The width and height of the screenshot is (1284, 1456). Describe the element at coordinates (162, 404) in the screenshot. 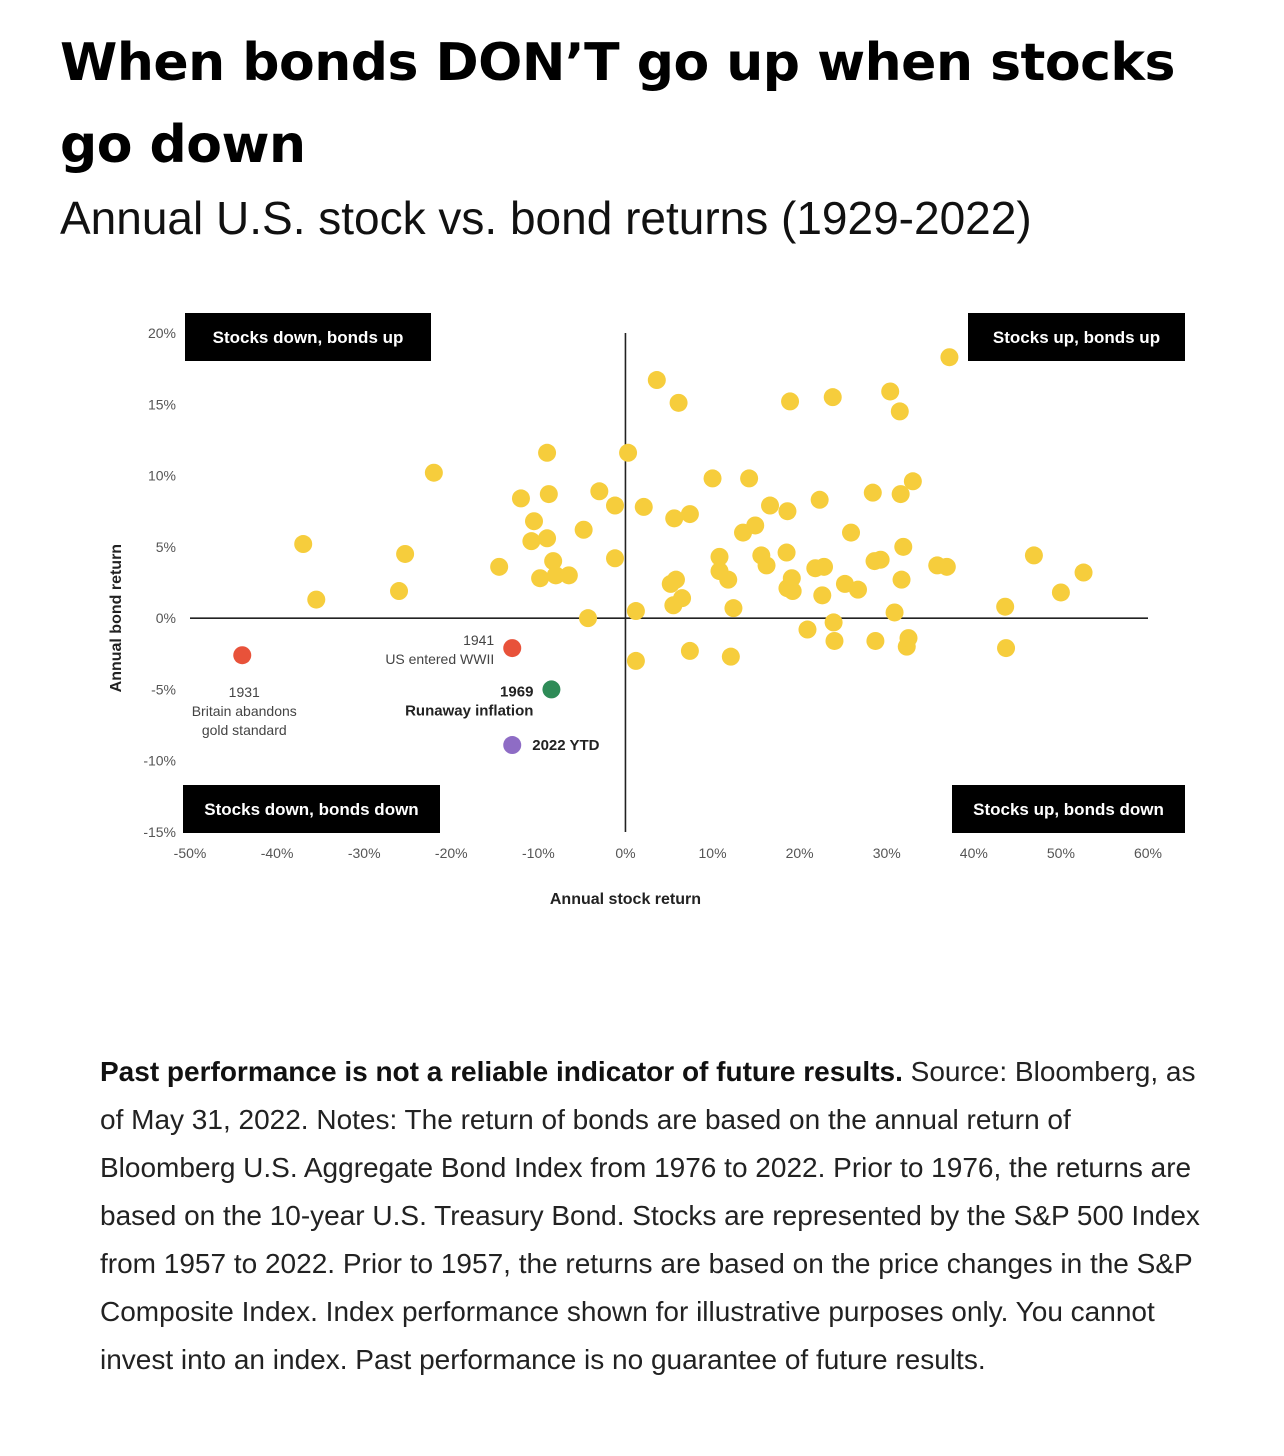

I see `y-tick-label: 15%` at that location.